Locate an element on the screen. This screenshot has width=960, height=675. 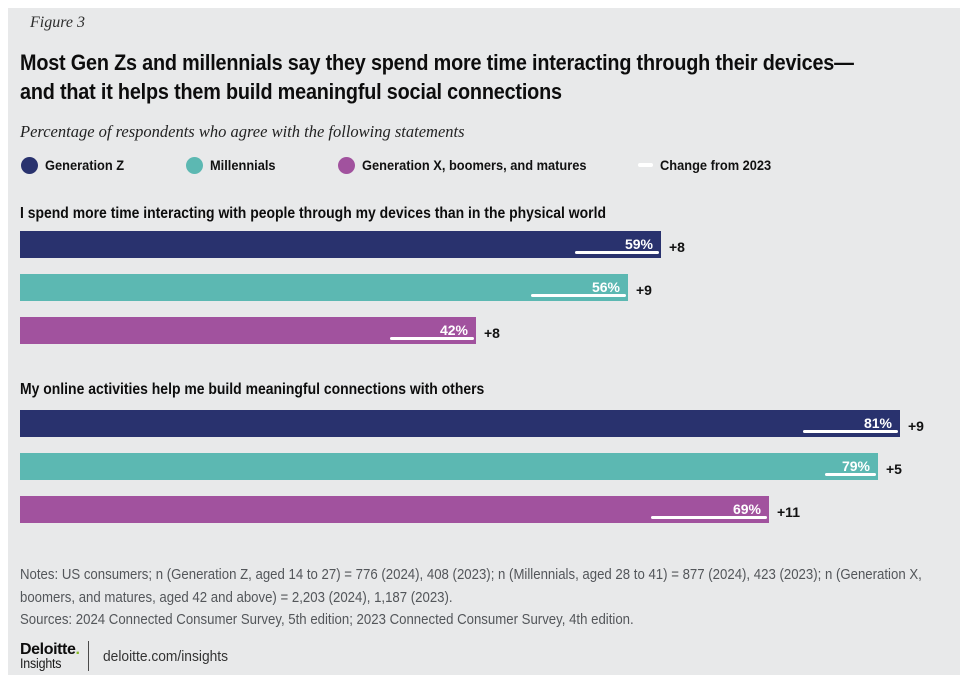
footer-divider is located at coordinates (88, 656).